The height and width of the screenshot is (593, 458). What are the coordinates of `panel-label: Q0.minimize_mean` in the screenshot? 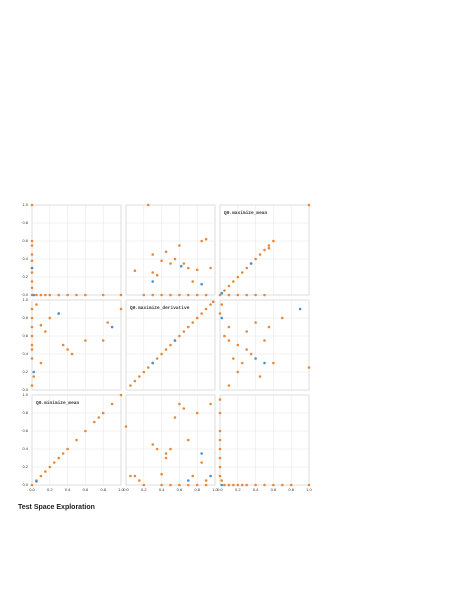 It's located at (58, 403).